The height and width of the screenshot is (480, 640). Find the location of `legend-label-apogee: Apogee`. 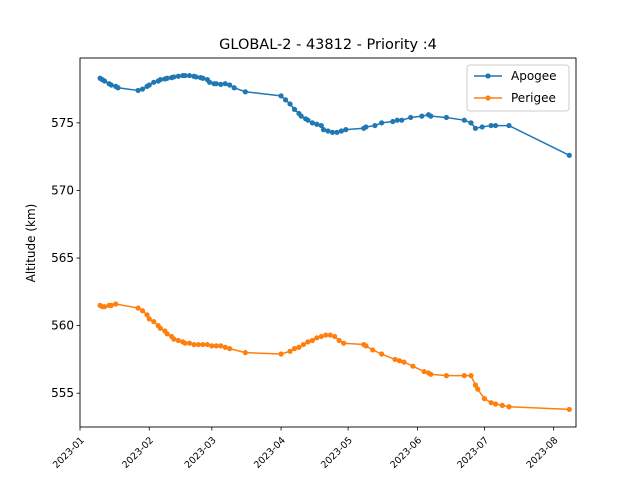

legend-label-apogee: Apogee is located at coordinates (534, 76).